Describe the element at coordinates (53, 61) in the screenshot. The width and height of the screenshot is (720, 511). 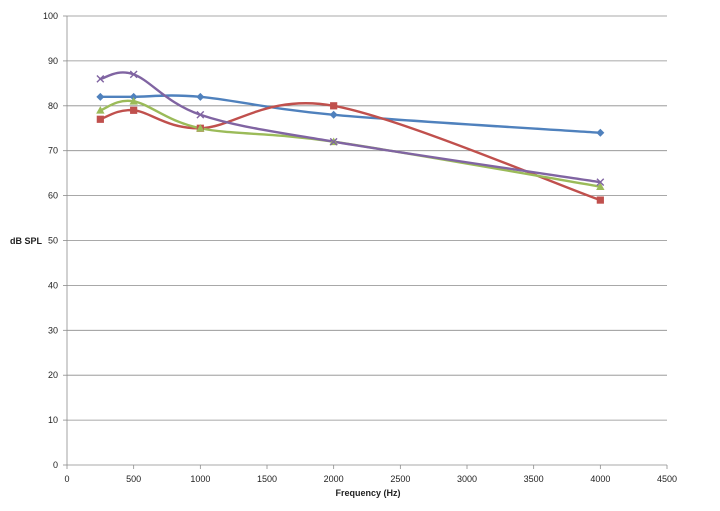
I see `y-tick-label: 90` at that location.